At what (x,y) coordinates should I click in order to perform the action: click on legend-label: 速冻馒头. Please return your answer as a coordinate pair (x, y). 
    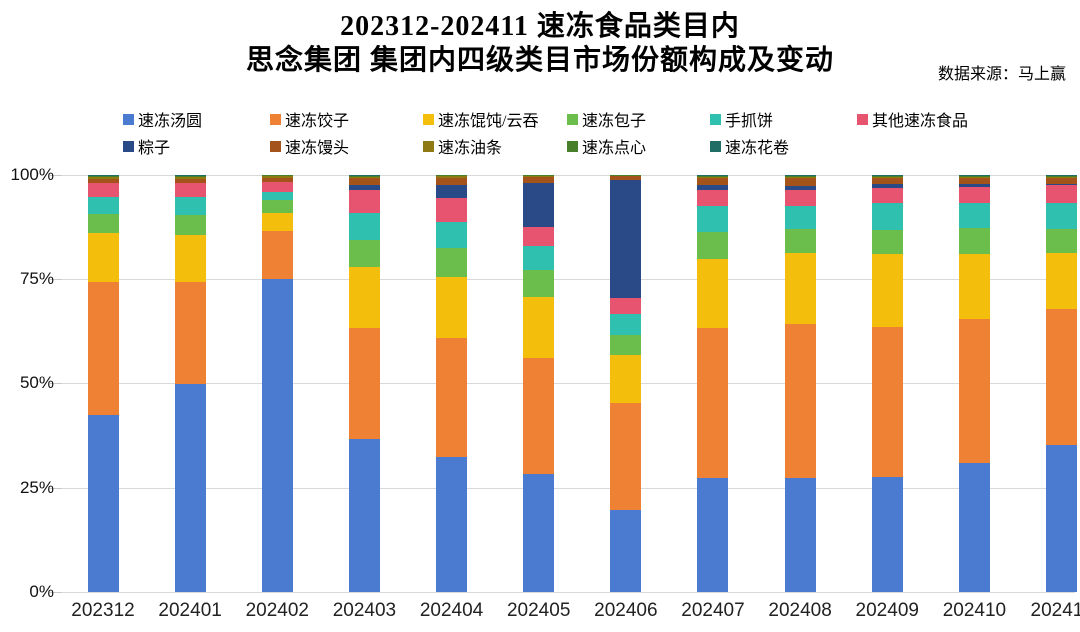
    Looking at the image, I should click on (317, 148).